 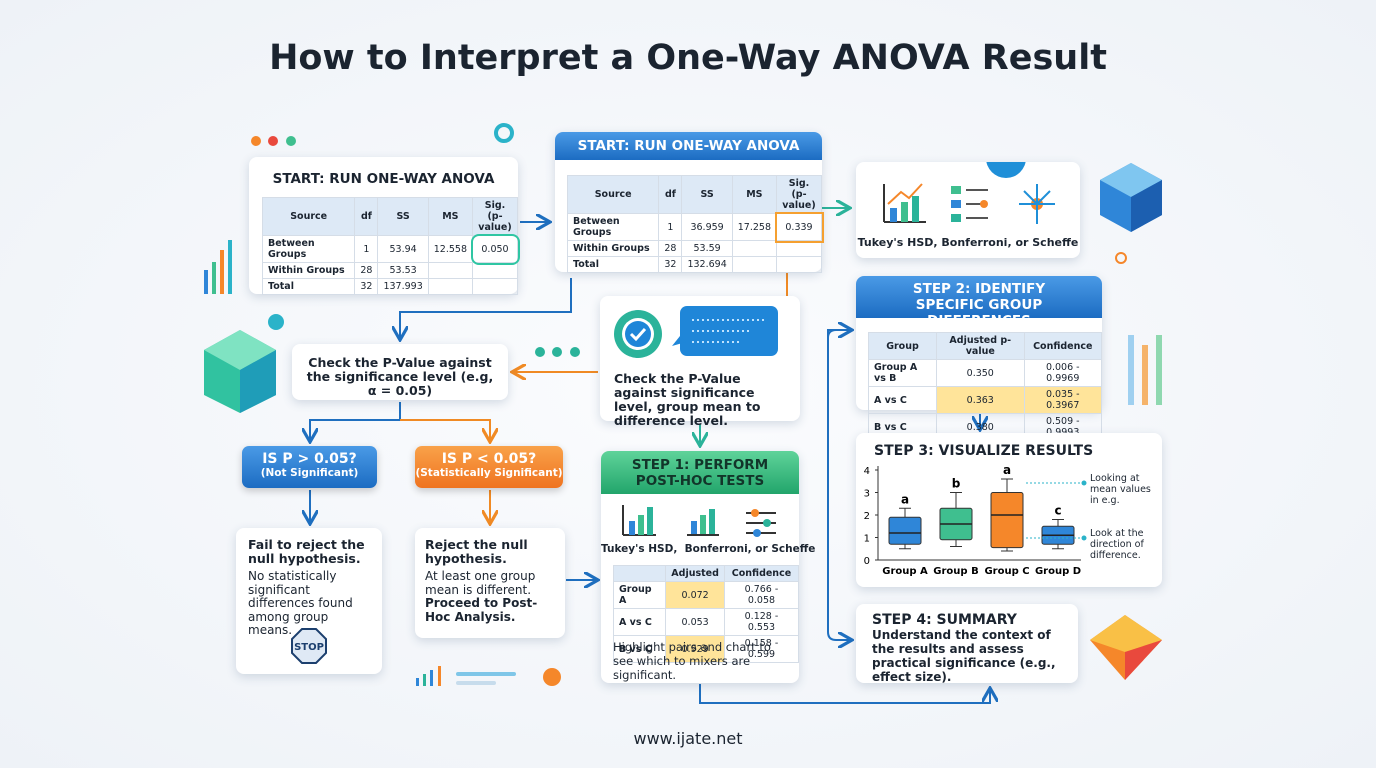 What do you see at coordinates (481, 610) in the screenshot?
I see `emphasis: Proceed to Post-Hoc Analysis.` at bounding box center [481, 610].